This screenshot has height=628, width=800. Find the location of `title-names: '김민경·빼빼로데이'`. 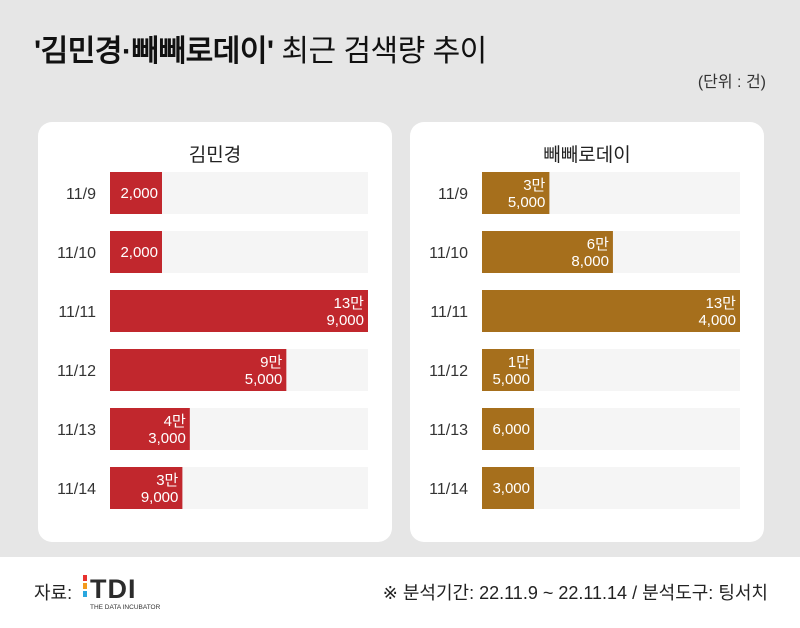

title-names: '김민경·빼빼로데이' is located at coordinates (154, 51).